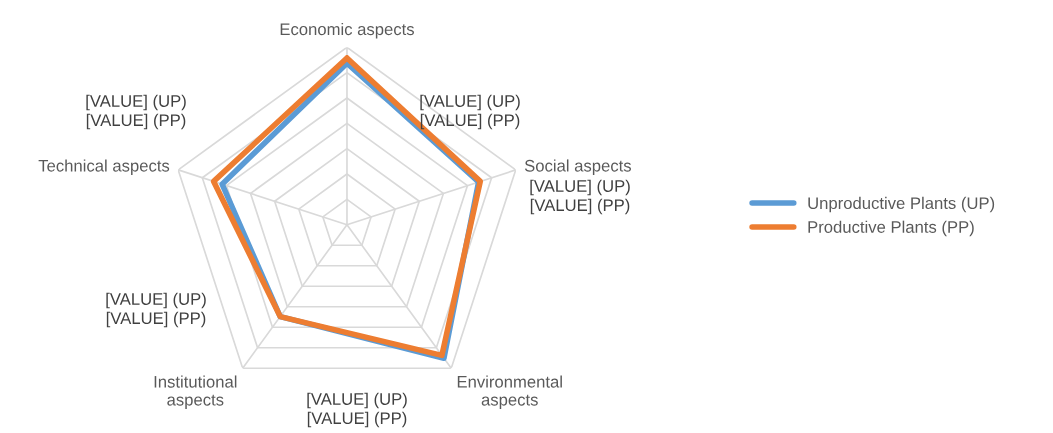 This screenshot has height=433, width=1053. I want to click on spoke-label: Technical aspects, so click(104, 167).